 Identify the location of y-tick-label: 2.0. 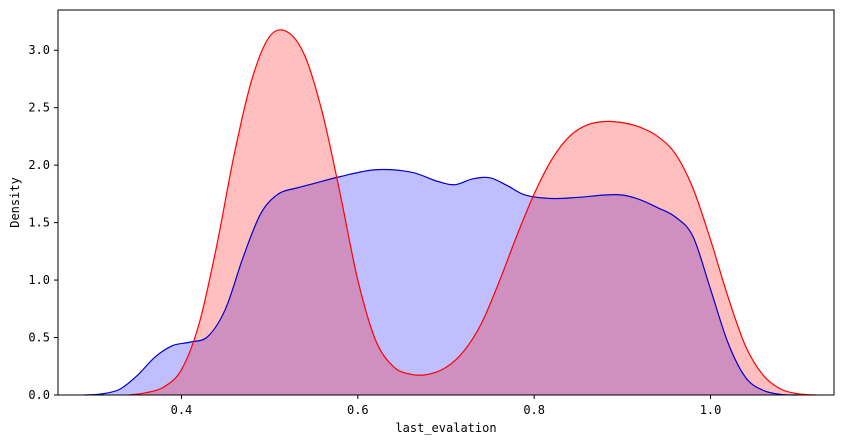
(39, 165).